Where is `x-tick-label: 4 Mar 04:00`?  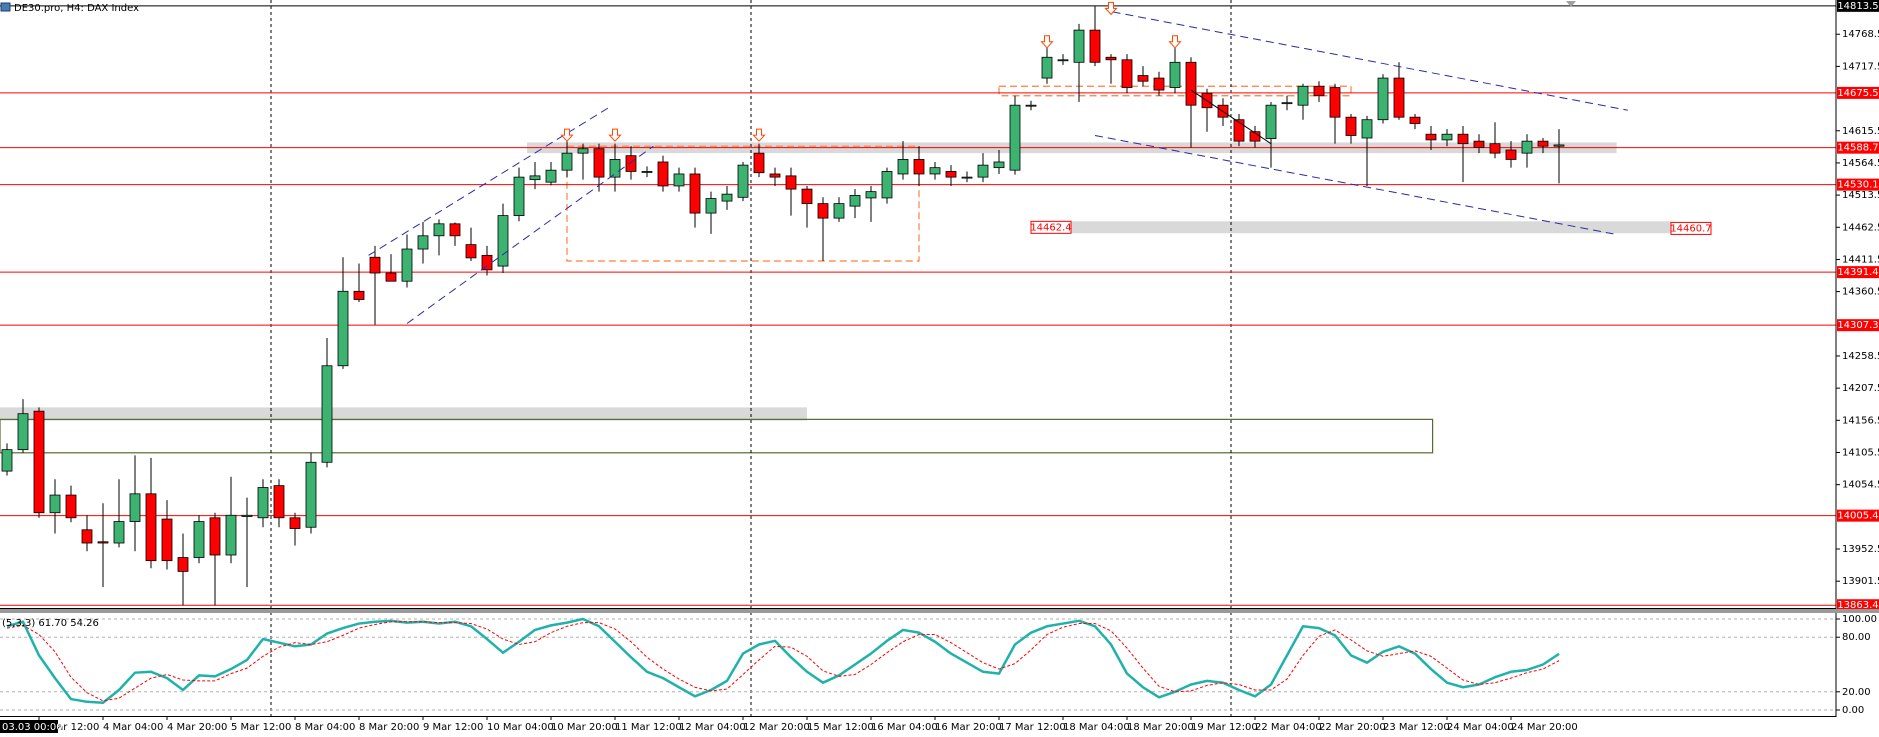
x-tick-label: 4 Mar 04:00 is located at coordinates (133, 727).